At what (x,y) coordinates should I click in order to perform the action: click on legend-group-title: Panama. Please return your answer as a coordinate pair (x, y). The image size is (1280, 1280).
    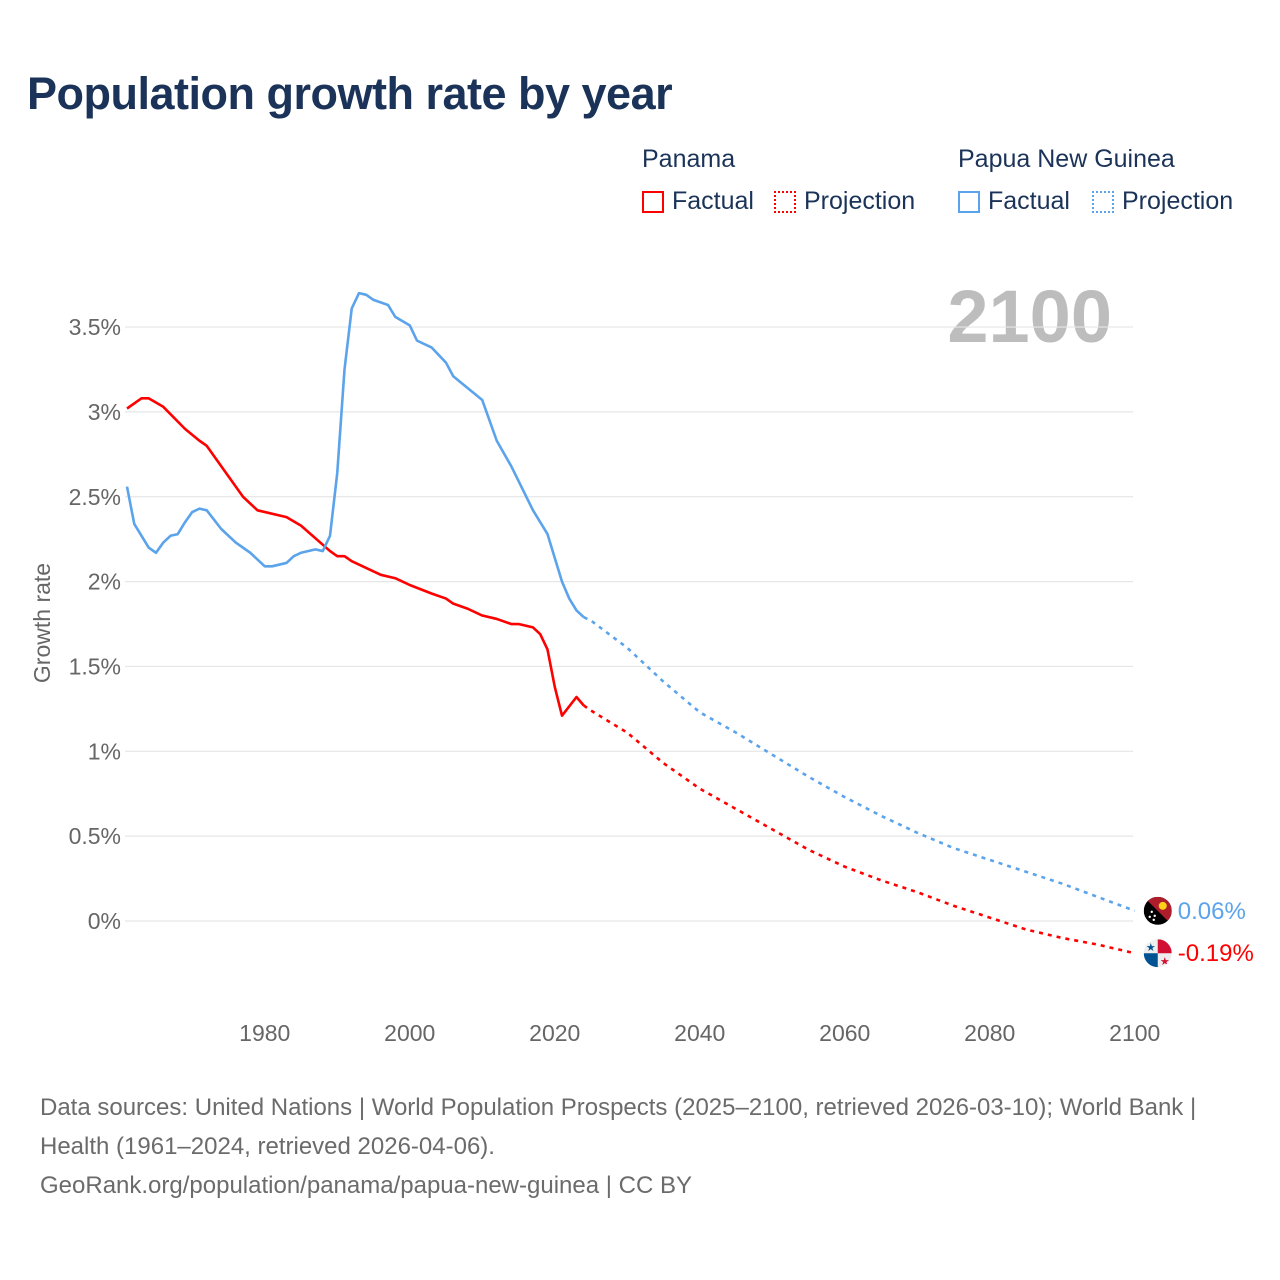
    Looking at the image, I should click on (689, 159).